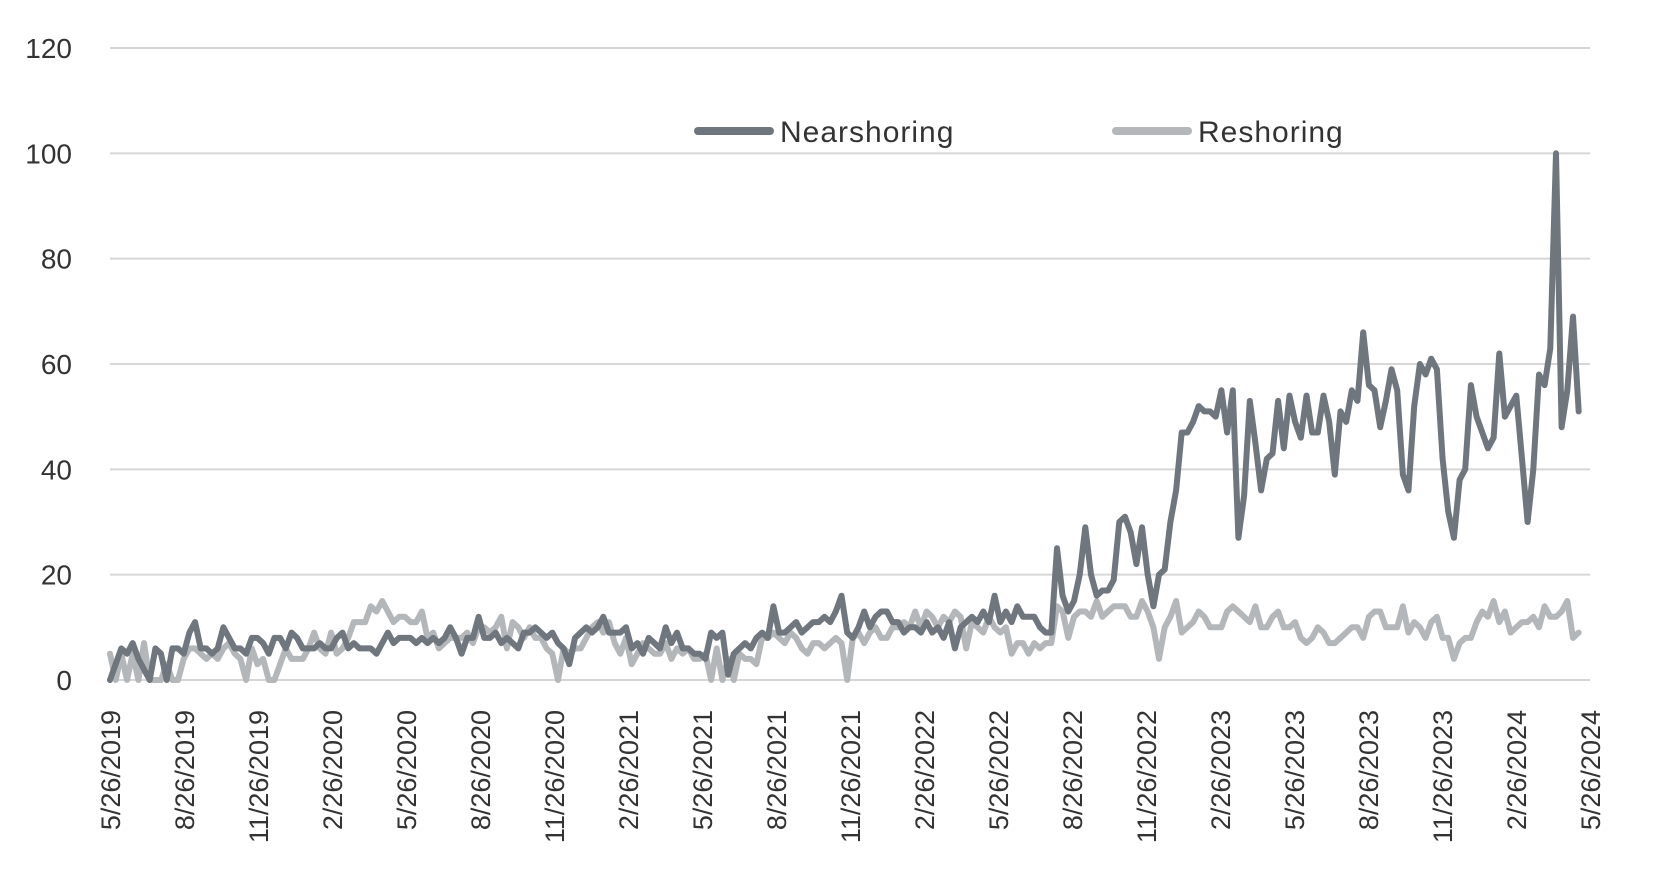 This screenshot has width=1664, height=880. I want to click on x-tick-label: 2/26/2024, so click(1517, 770).